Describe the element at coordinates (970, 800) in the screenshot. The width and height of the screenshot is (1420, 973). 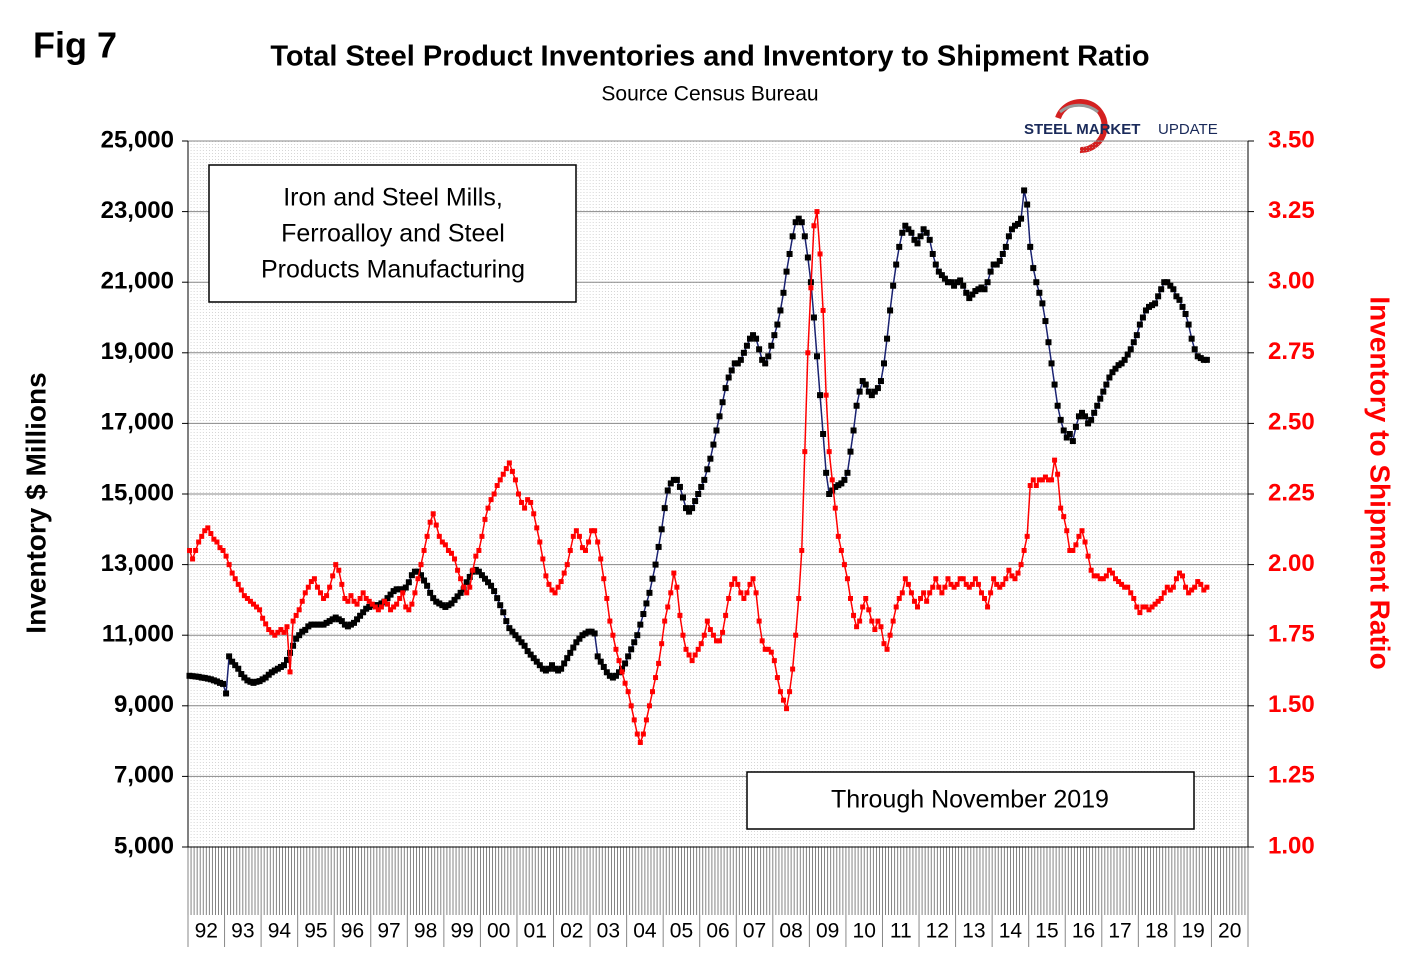
I see `annotation-box: Through November 2019` at that location.